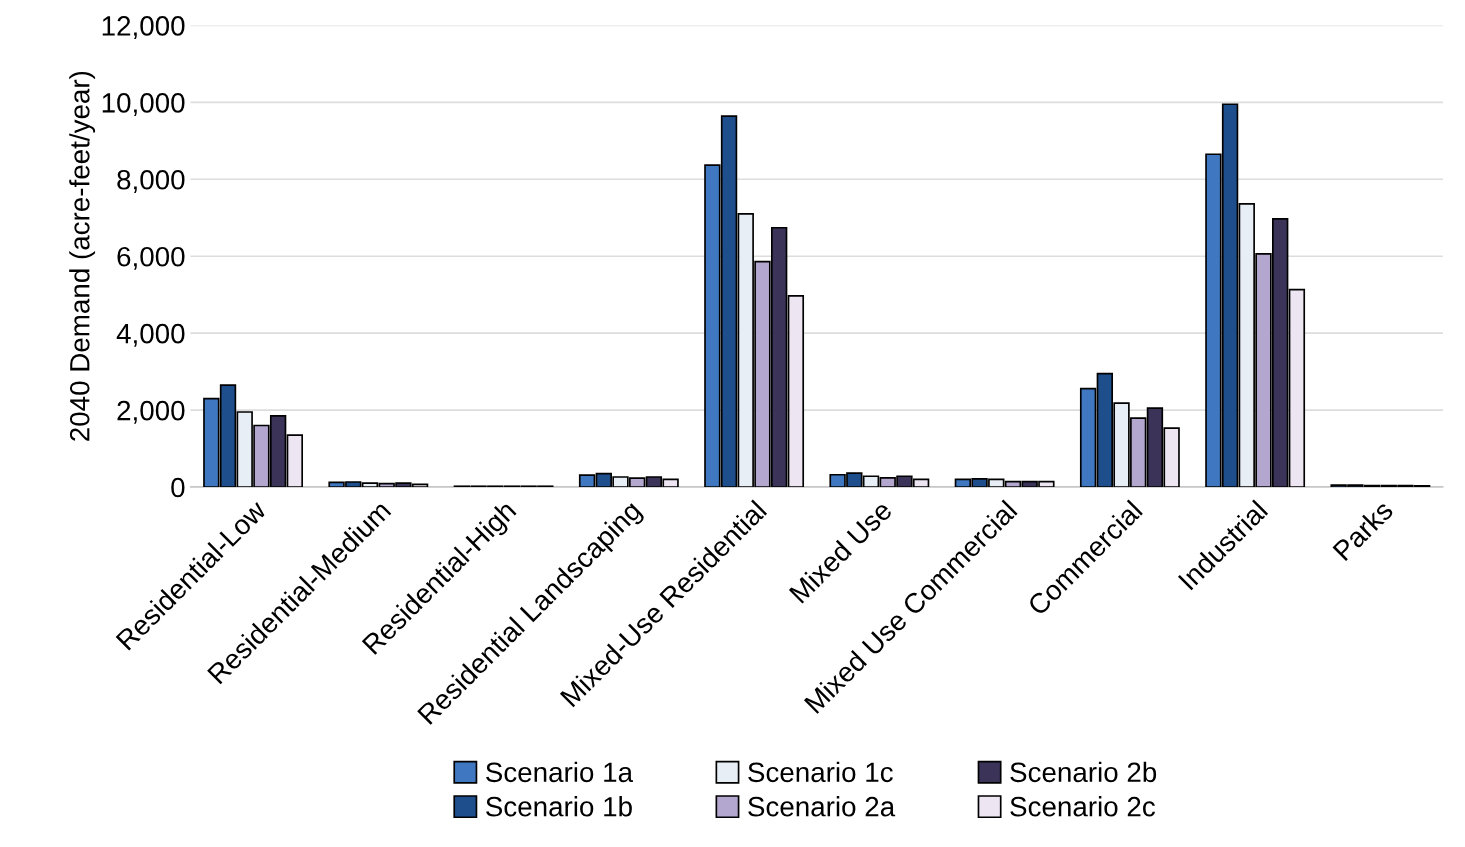  What do you see at coordinates (143, 28) in the screenshot?
I see `y-tick-label: 12,000` at bounding box center [143, 28].